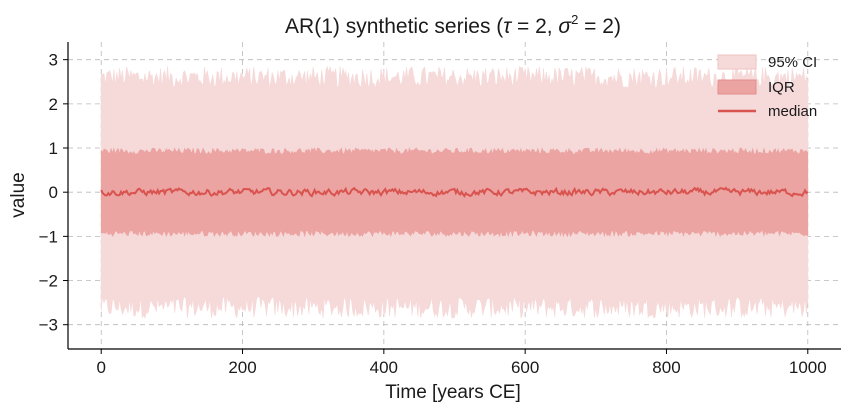  I want to click on y-tick-label: 3, so click(53, 60).